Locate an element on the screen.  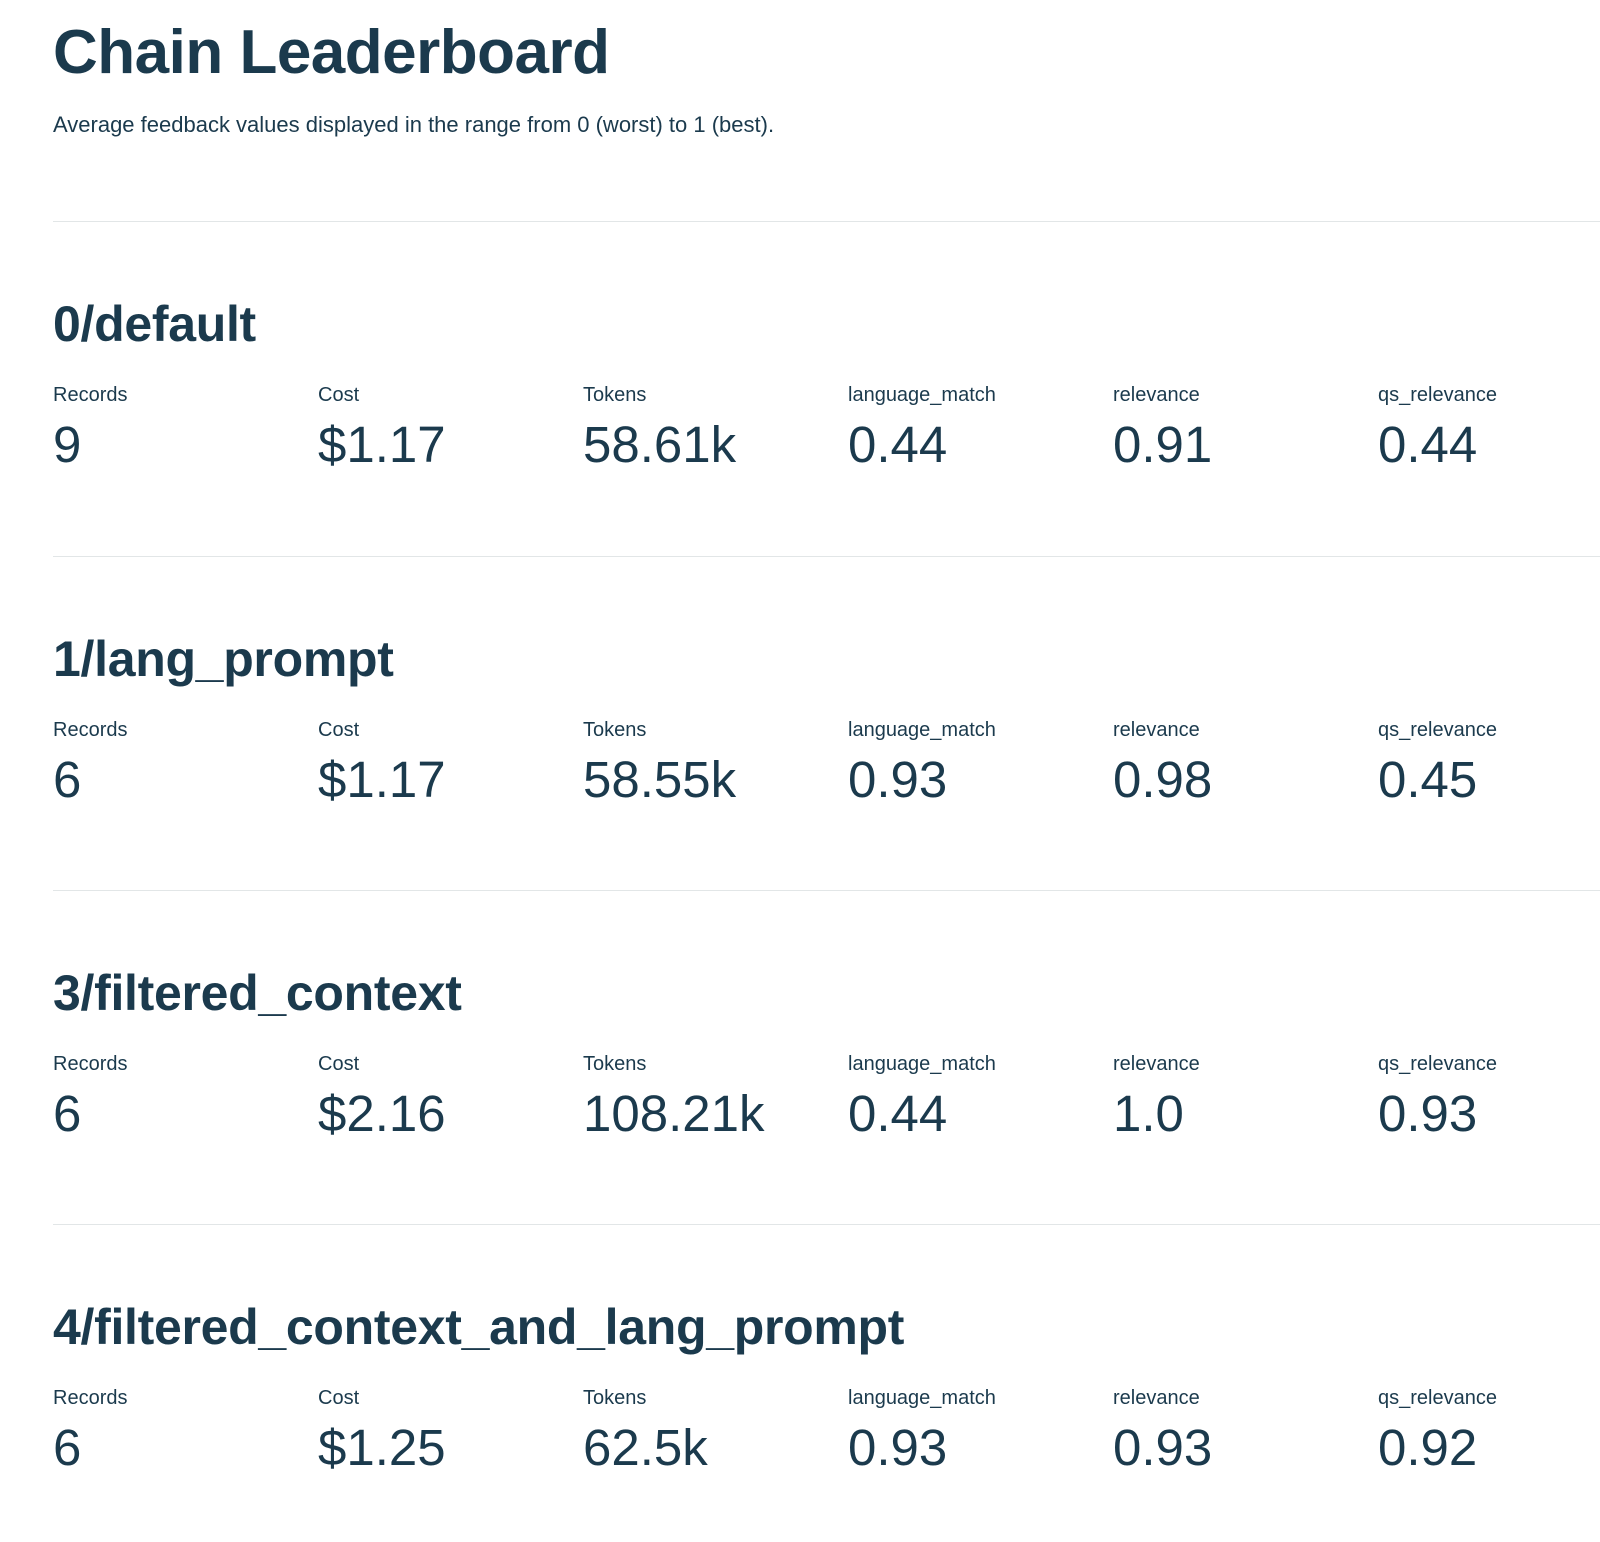
metric-value: 9 is located at coordinates (67, 445).